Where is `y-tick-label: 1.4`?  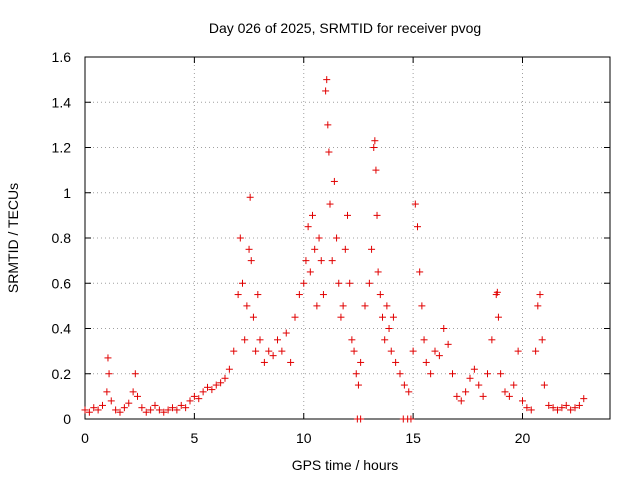
y-tick-label: 1.4 is located at coordinates (62, 102).